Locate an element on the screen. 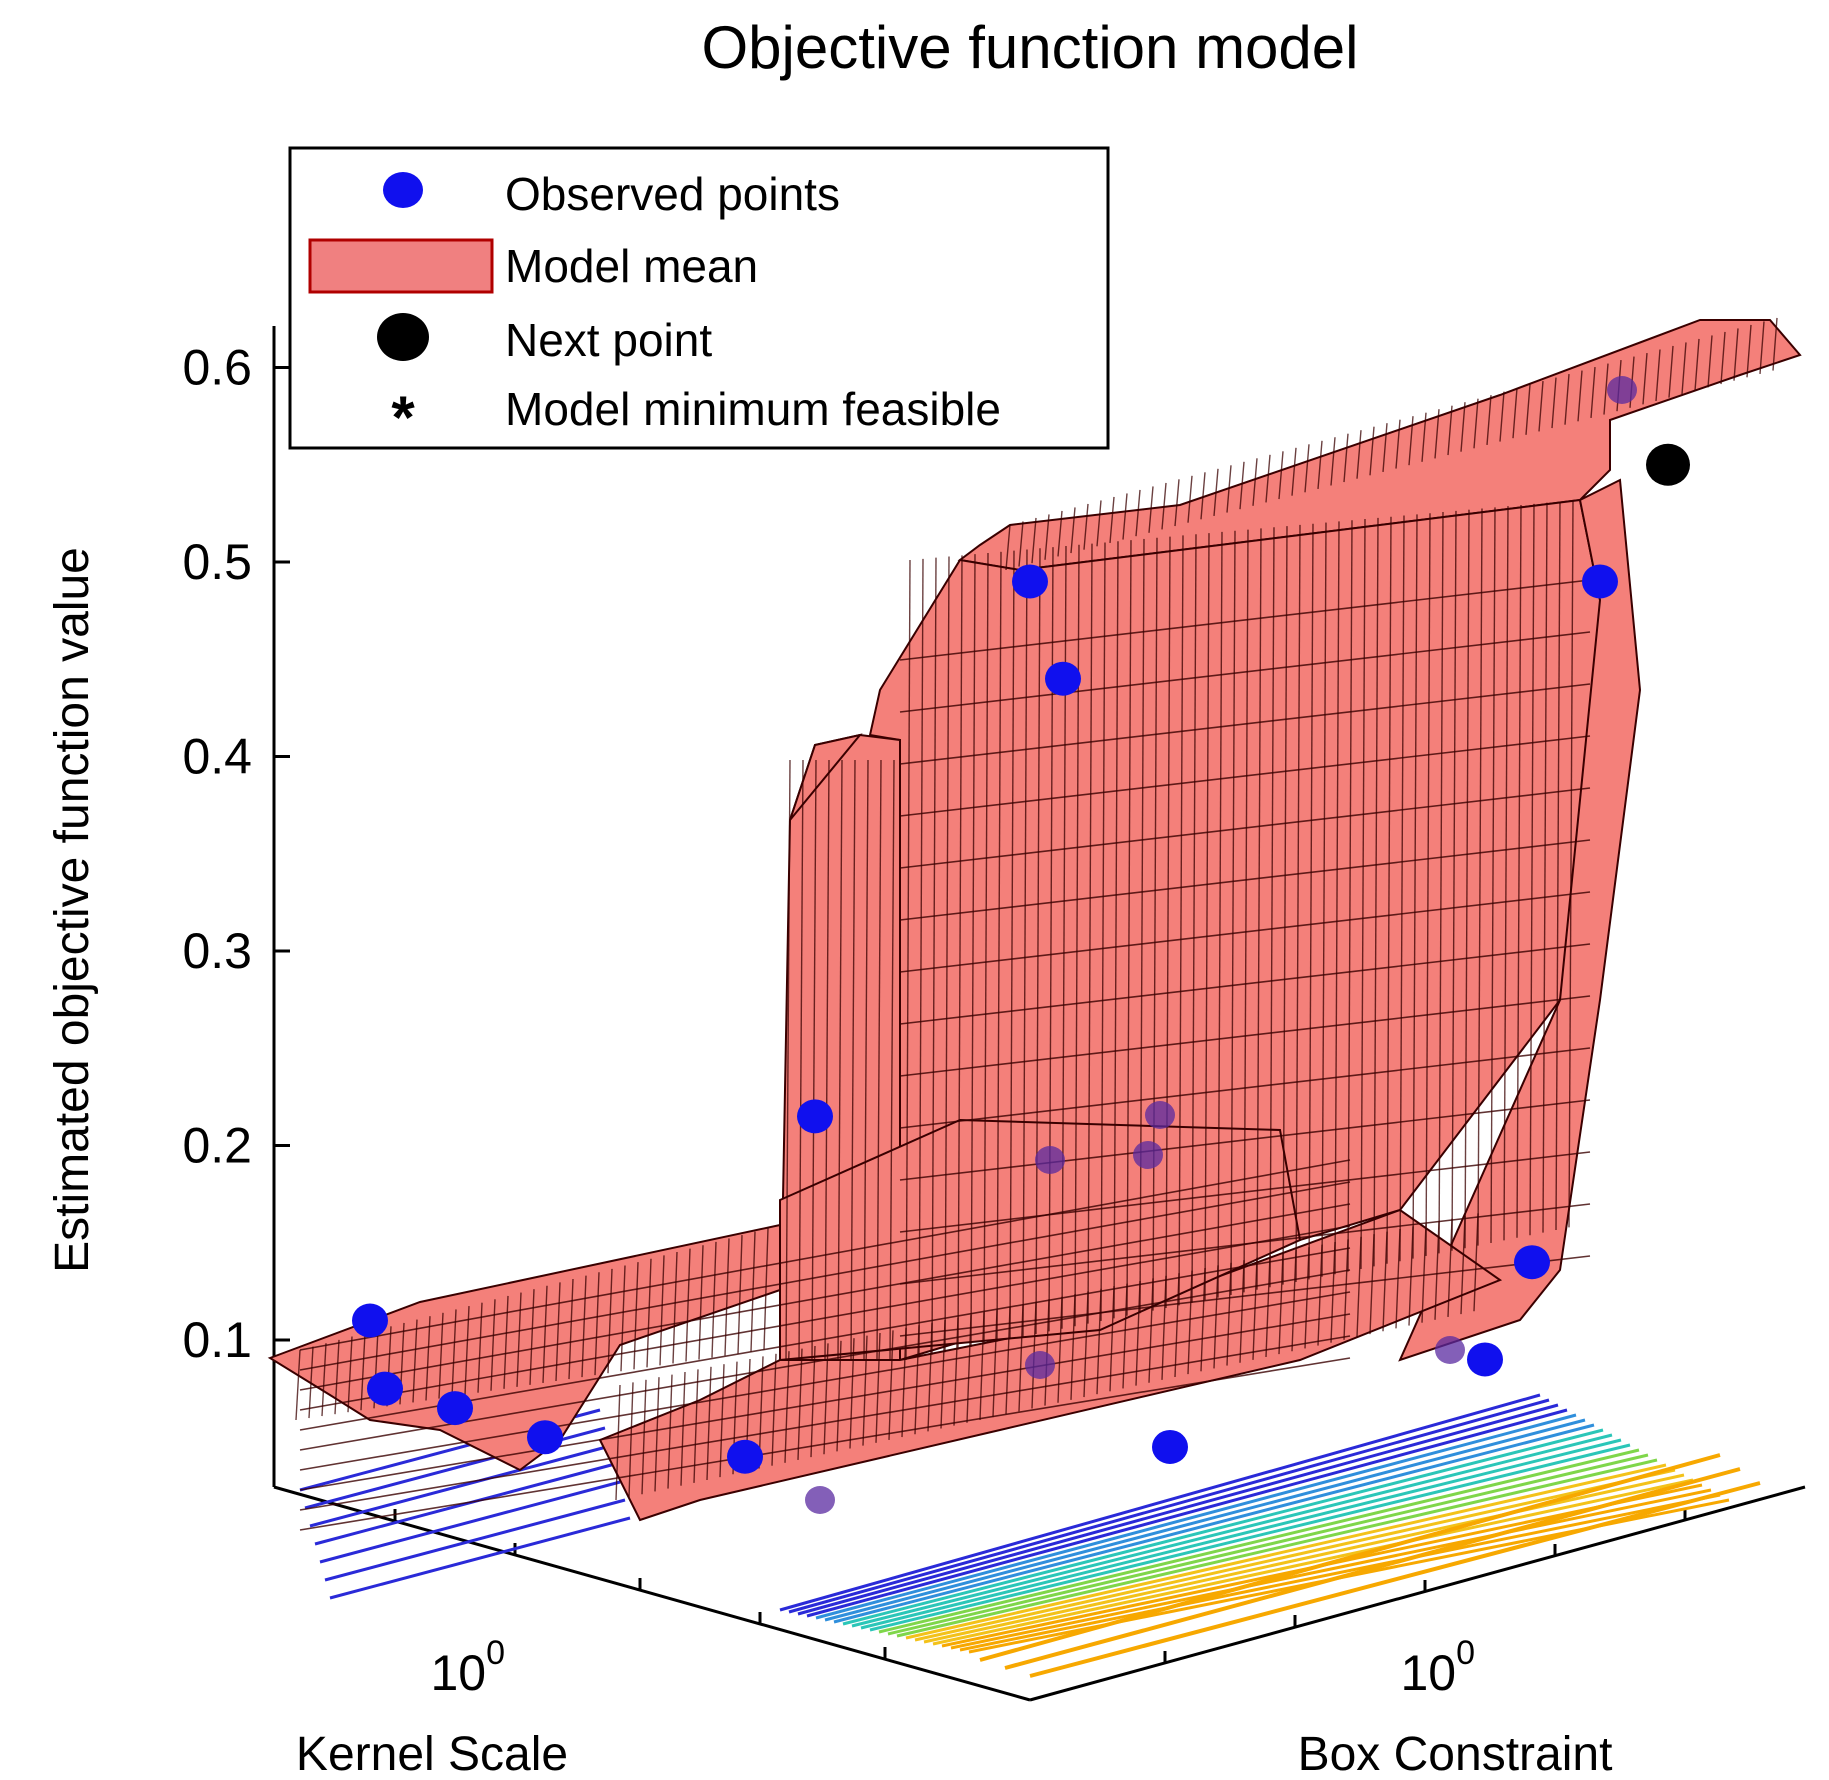 This screenshot has width=1829, height=1780. box-constraint-tick-label: 100 is located at coordinates (1437, 1667).